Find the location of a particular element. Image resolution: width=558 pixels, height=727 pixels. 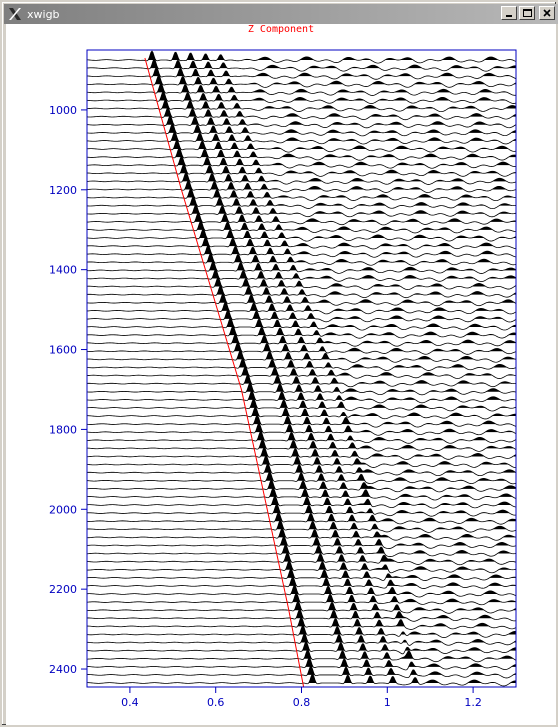

y-tick-label: 1200 is located at coordinates (63, 190).